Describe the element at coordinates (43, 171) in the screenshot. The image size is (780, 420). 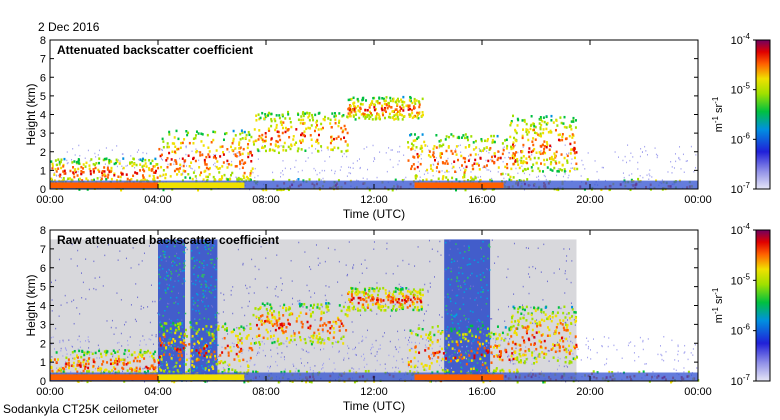
I see `y-tick-label: 1` at that location.